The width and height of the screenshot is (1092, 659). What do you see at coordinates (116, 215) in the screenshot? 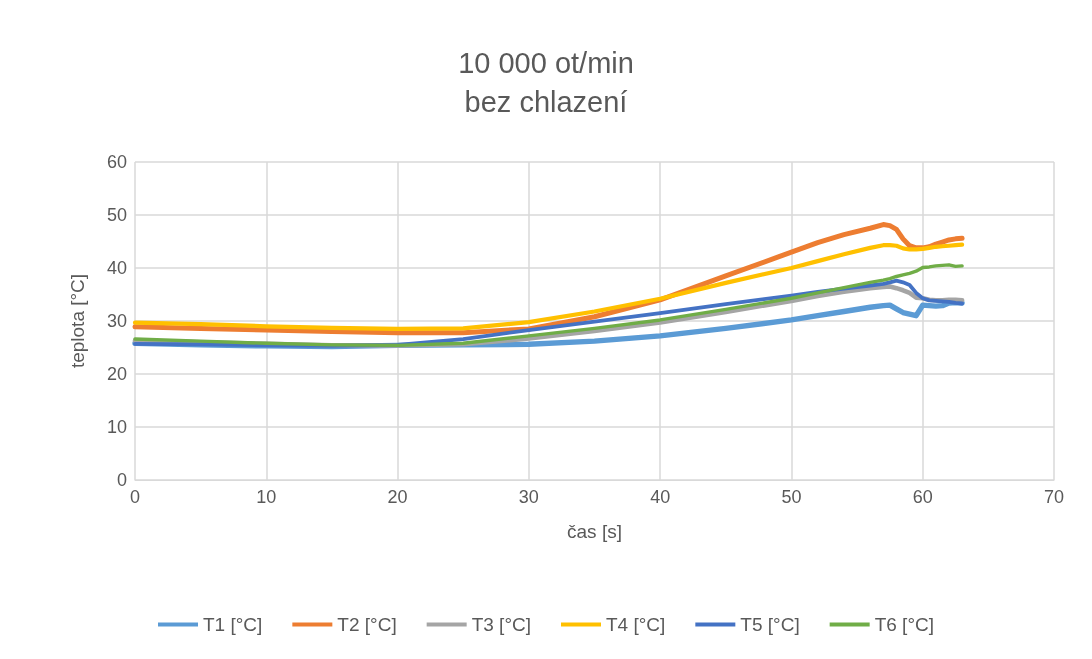
I see `y-tick-label: 50` at bounding box center [116, 215].